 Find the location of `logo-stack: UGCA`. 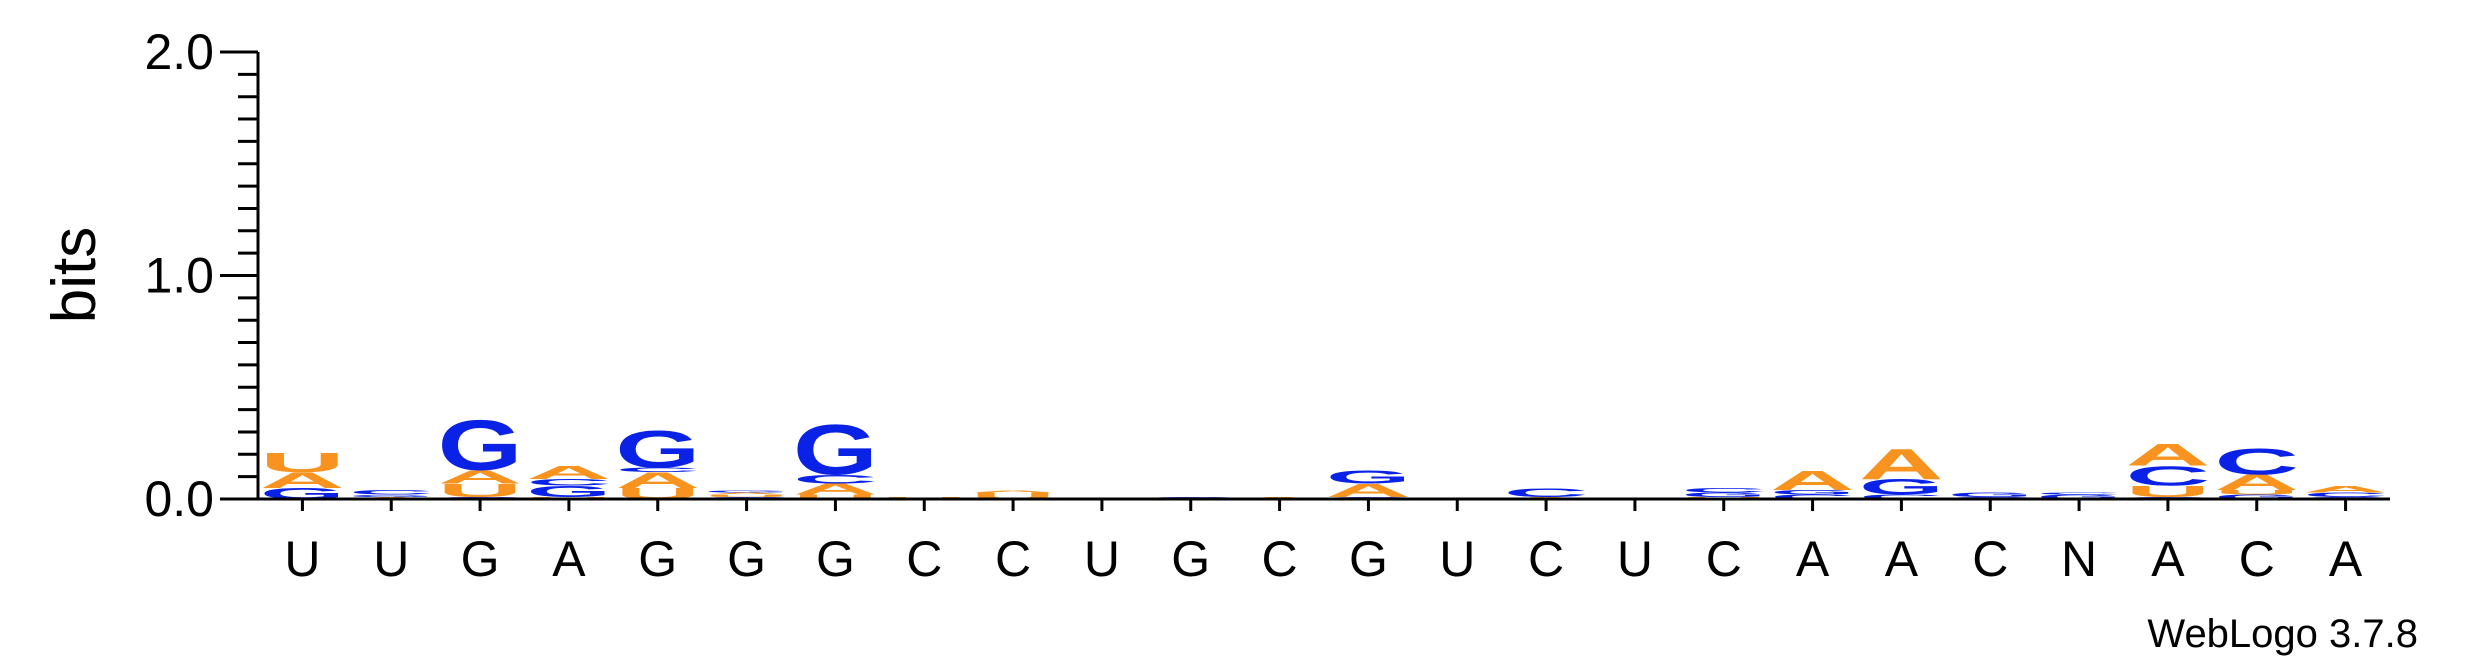

logo-stack: UGCA is located at coordinates (569, 481).